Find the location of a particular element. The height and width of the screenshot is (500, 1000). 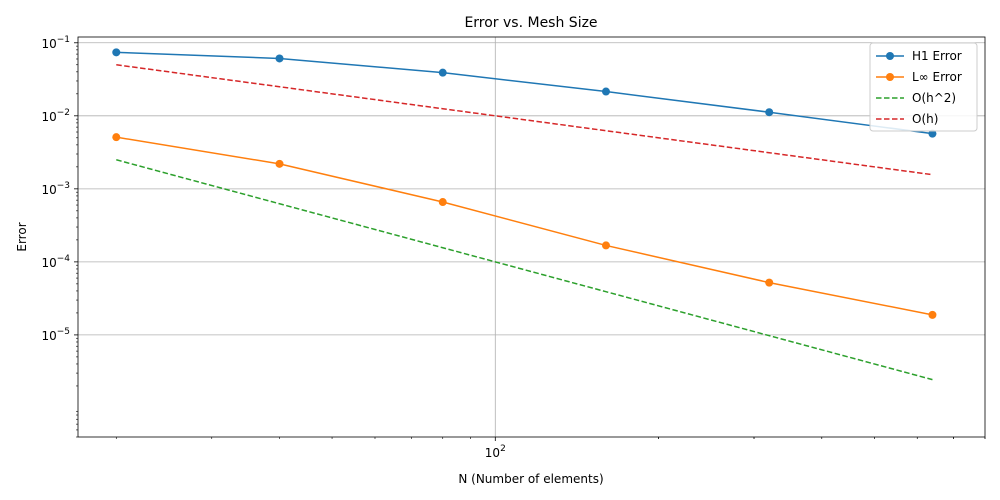

legend-label: L∞ Error is located at coordinates (937, 77).